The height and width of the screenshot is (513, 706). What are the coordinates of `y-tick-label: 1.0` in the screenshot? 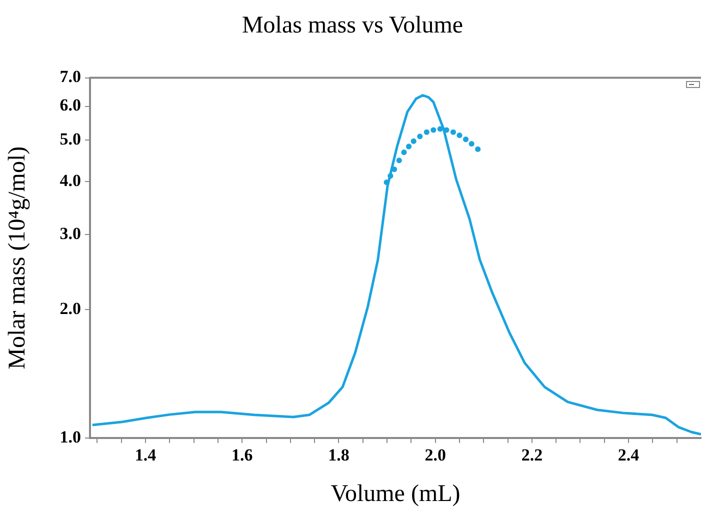 It's located at (70, 436).